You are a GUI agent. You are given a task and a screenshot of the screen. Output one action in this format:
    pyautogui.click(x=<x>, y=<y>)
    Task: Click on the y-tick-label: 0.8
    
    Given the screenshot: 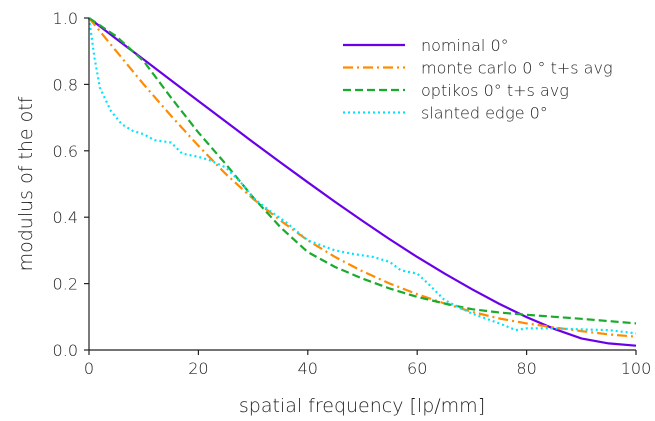 What is the action you would take?
    pyautogui.click(x=65, y=84)
    